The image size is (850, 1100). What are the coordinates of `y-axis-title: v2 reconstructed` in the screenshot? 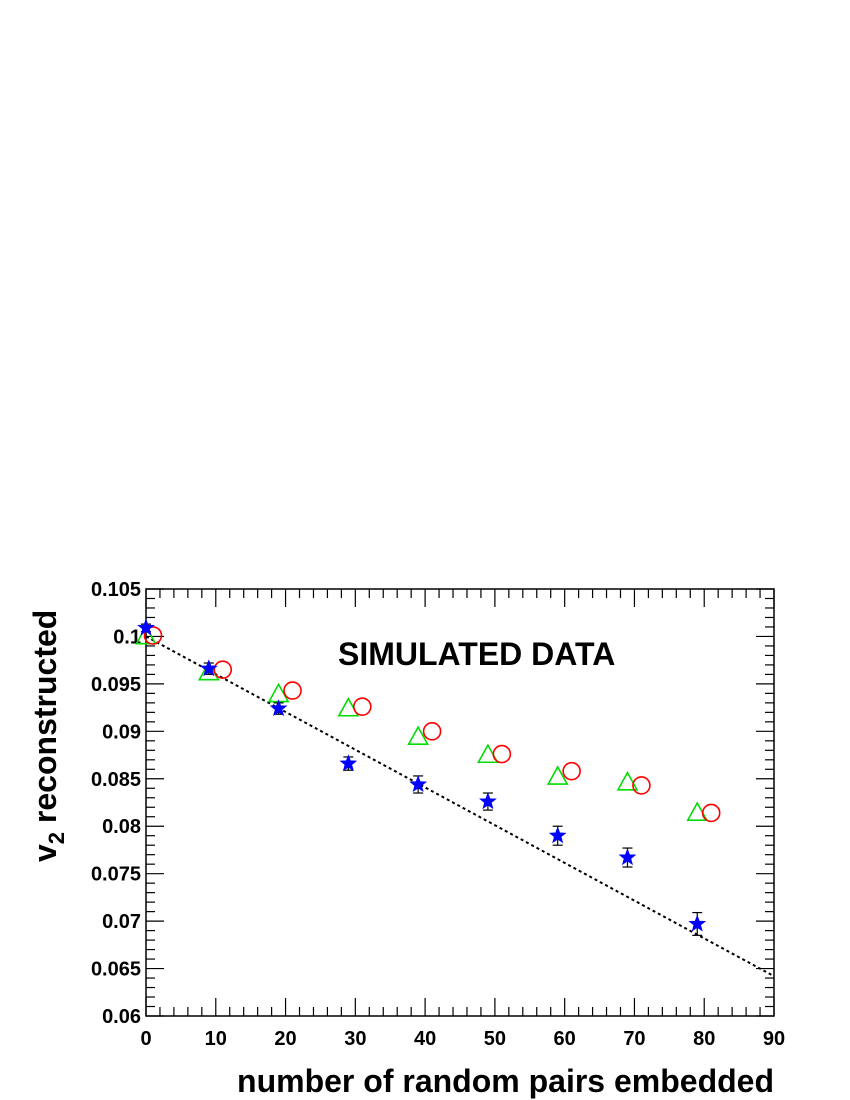 It's located at (48, 736).